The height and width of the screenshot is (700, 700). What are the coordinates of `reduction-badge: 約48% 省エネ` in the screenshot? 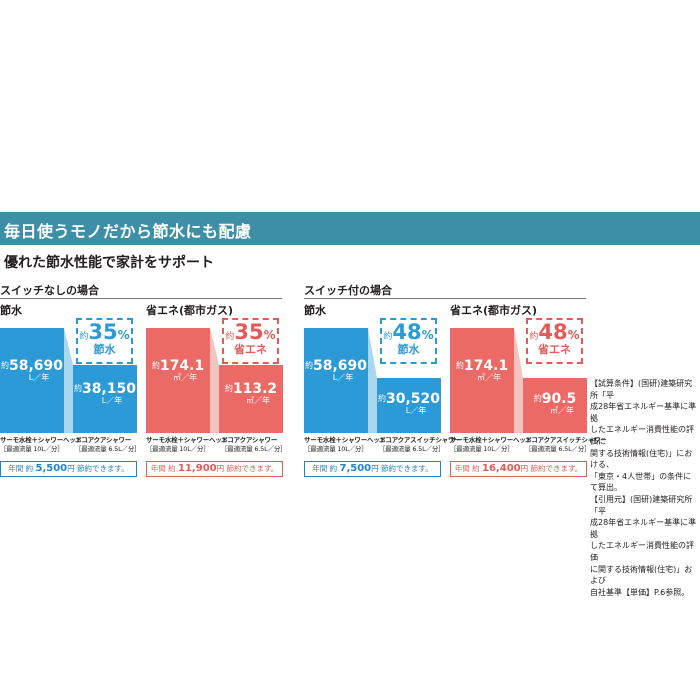 It's located at (554, 341).